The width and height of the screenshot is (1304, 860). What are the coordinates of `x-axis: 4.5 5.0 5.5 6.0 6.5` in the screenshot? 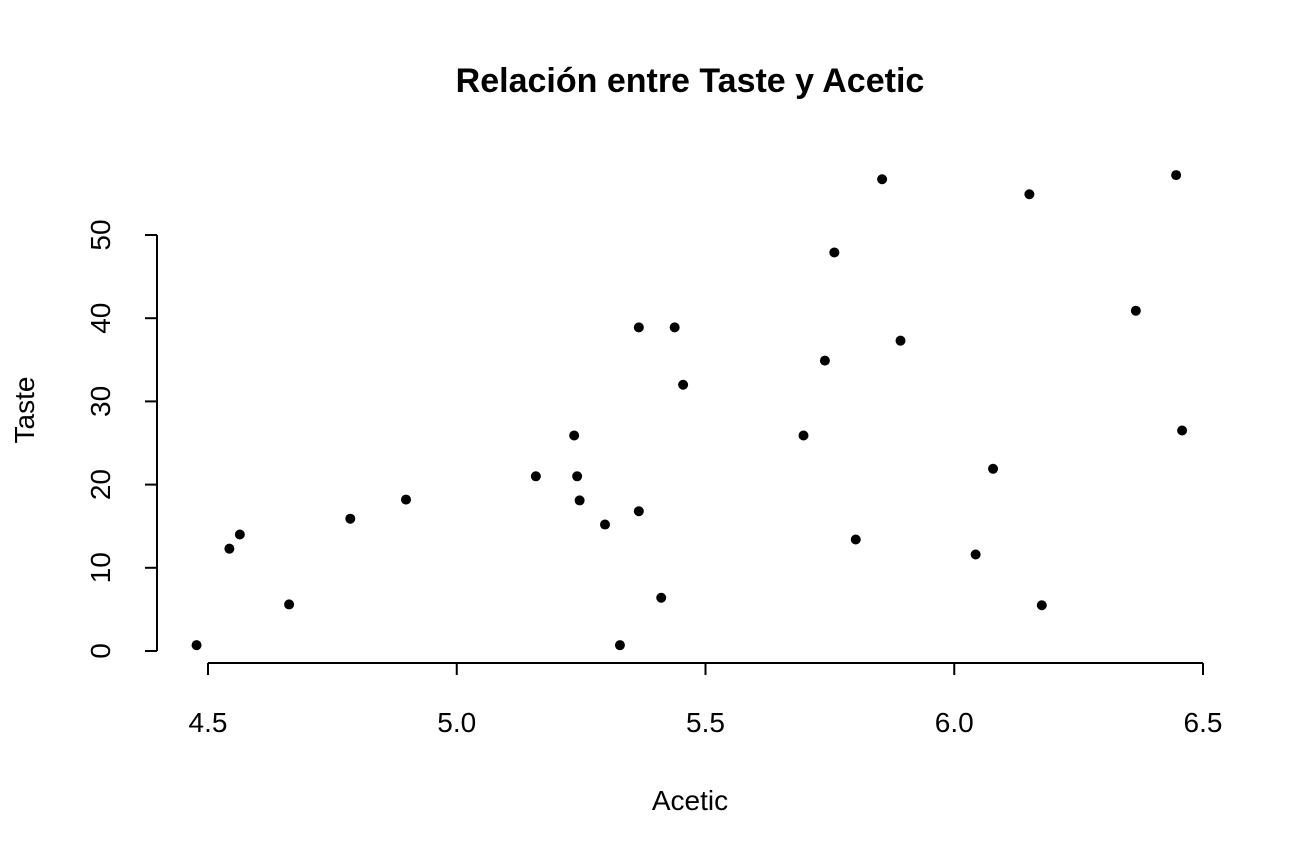 It's located at (706, 700).